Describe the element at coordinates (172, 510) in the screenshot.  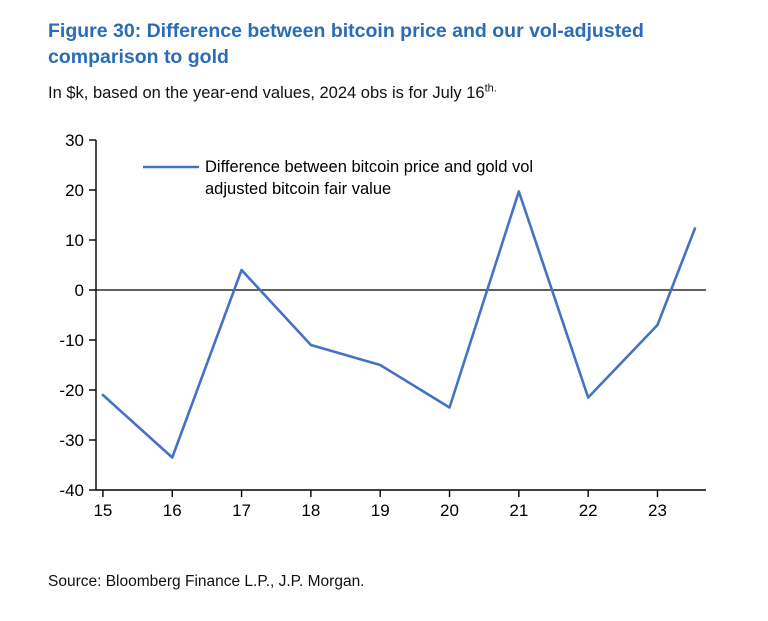
I see `x-tick-label: 16` at that location.